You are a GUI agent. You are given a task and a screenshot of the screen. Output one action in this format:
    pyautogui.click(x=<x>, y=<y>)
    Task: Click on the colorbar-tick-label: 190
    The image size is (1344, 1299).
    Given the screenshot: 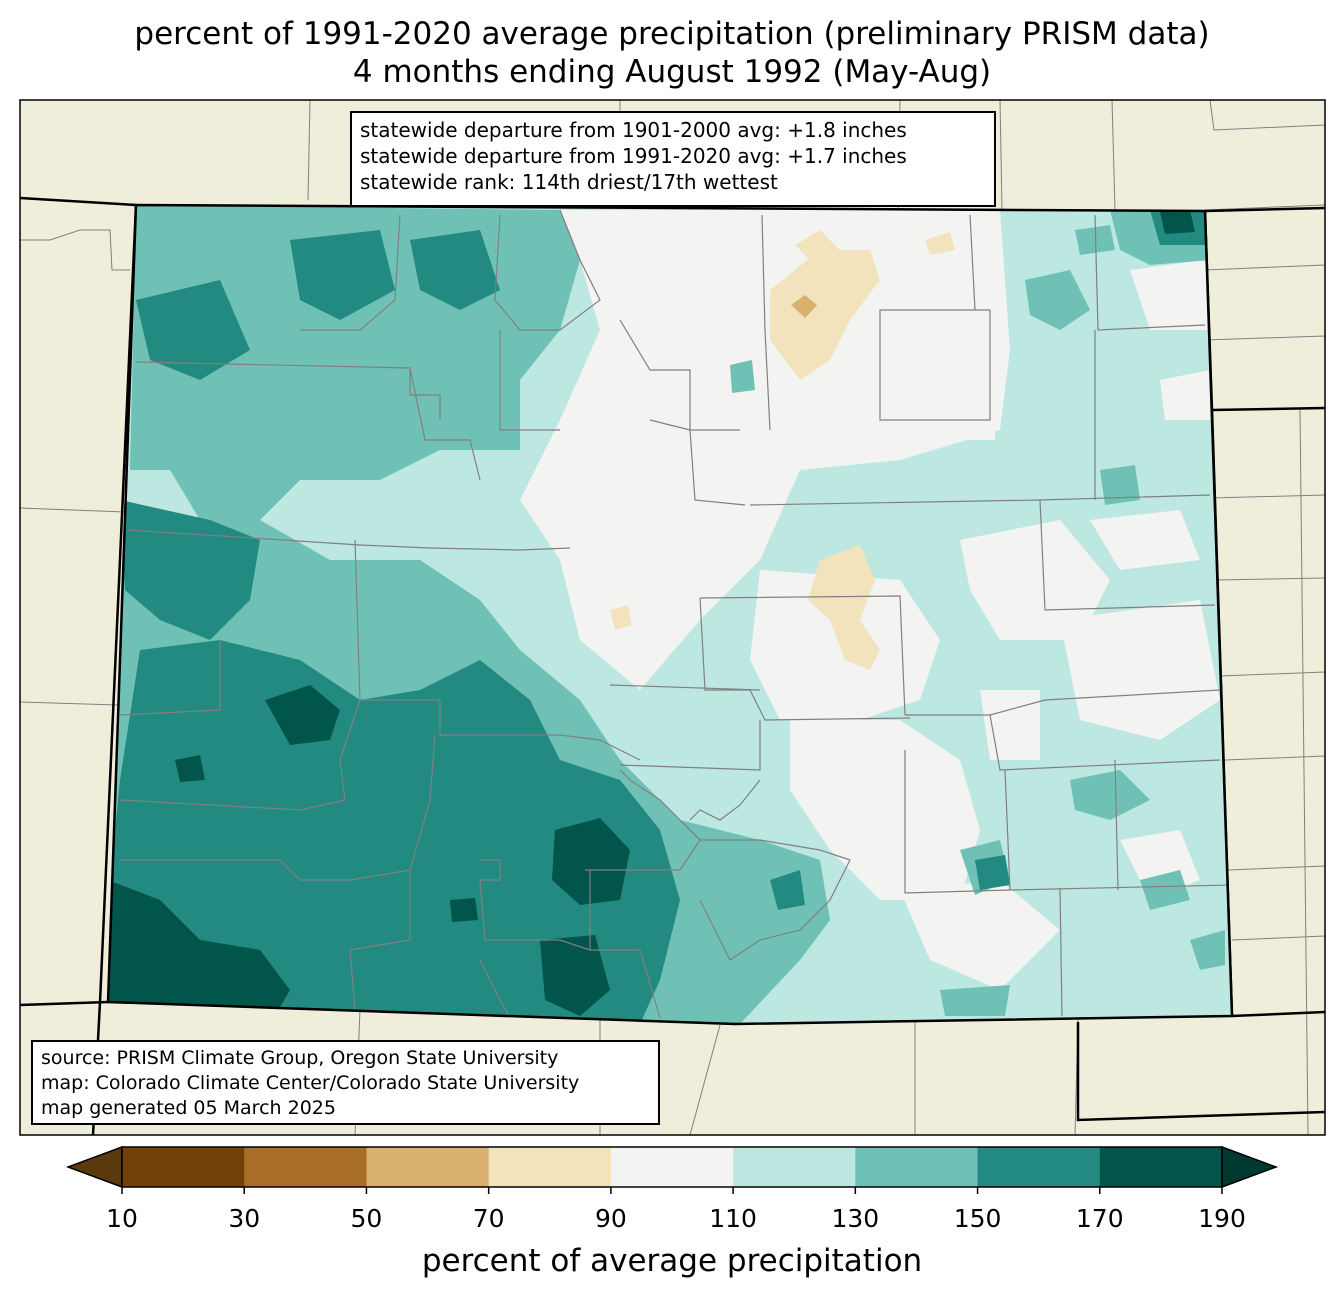 What is the action you would take?
    pyautogui.click(x=1222, y=1218)
    